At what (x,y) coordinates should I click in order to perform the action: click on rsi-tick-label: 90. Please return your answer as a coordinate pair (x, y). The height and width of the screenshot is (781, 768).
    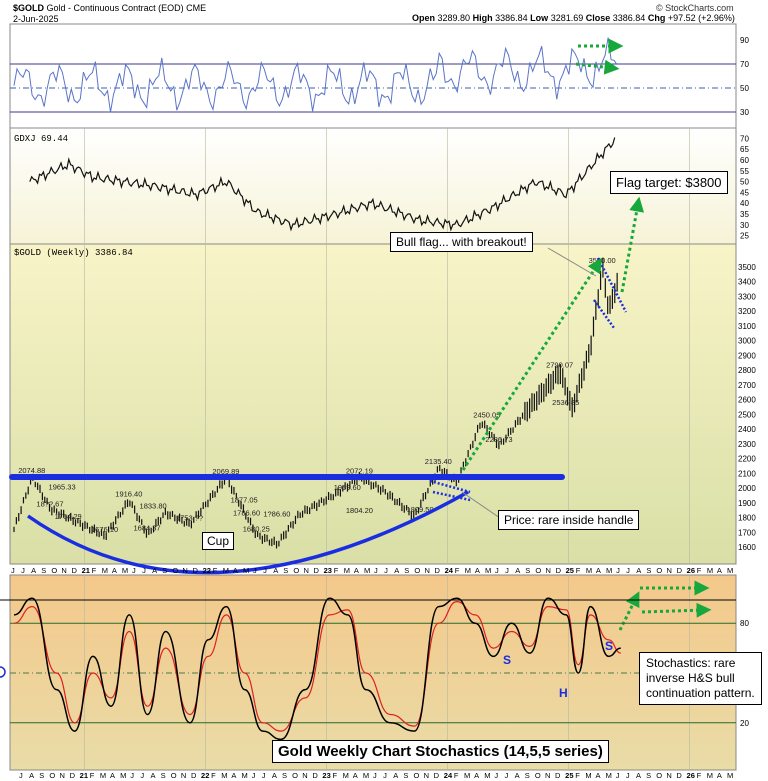
    Looking at the image, I should click on (744, 40).